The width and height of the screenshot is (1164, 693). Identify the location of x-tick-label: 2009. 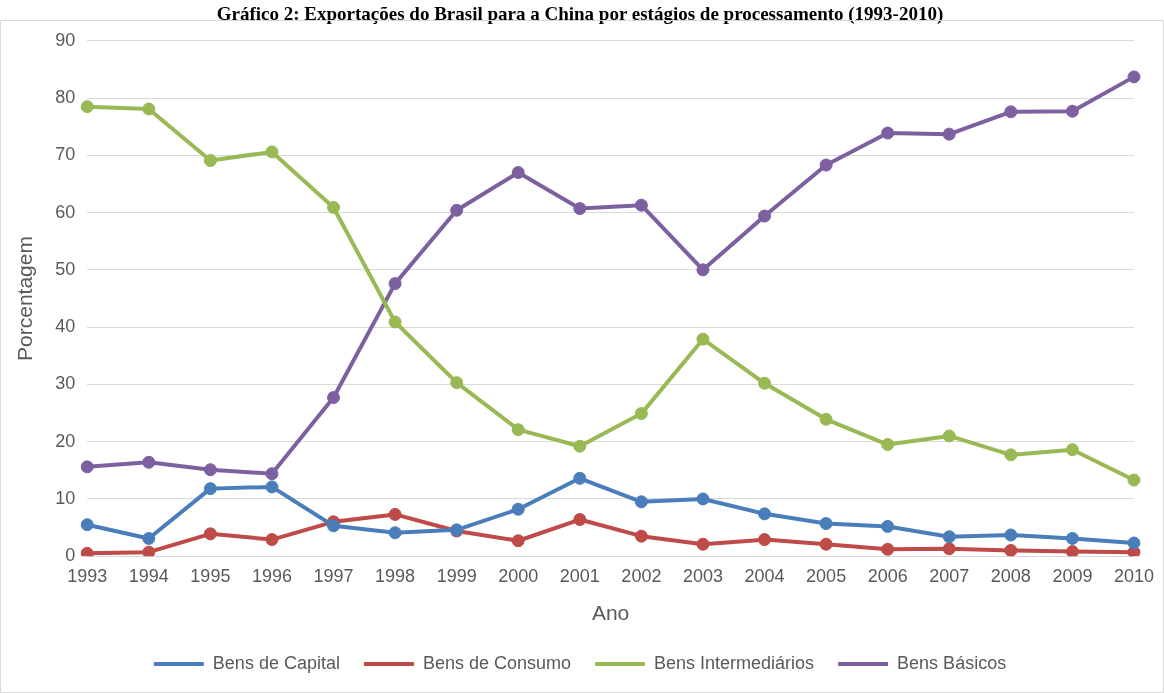
(1072, 575).